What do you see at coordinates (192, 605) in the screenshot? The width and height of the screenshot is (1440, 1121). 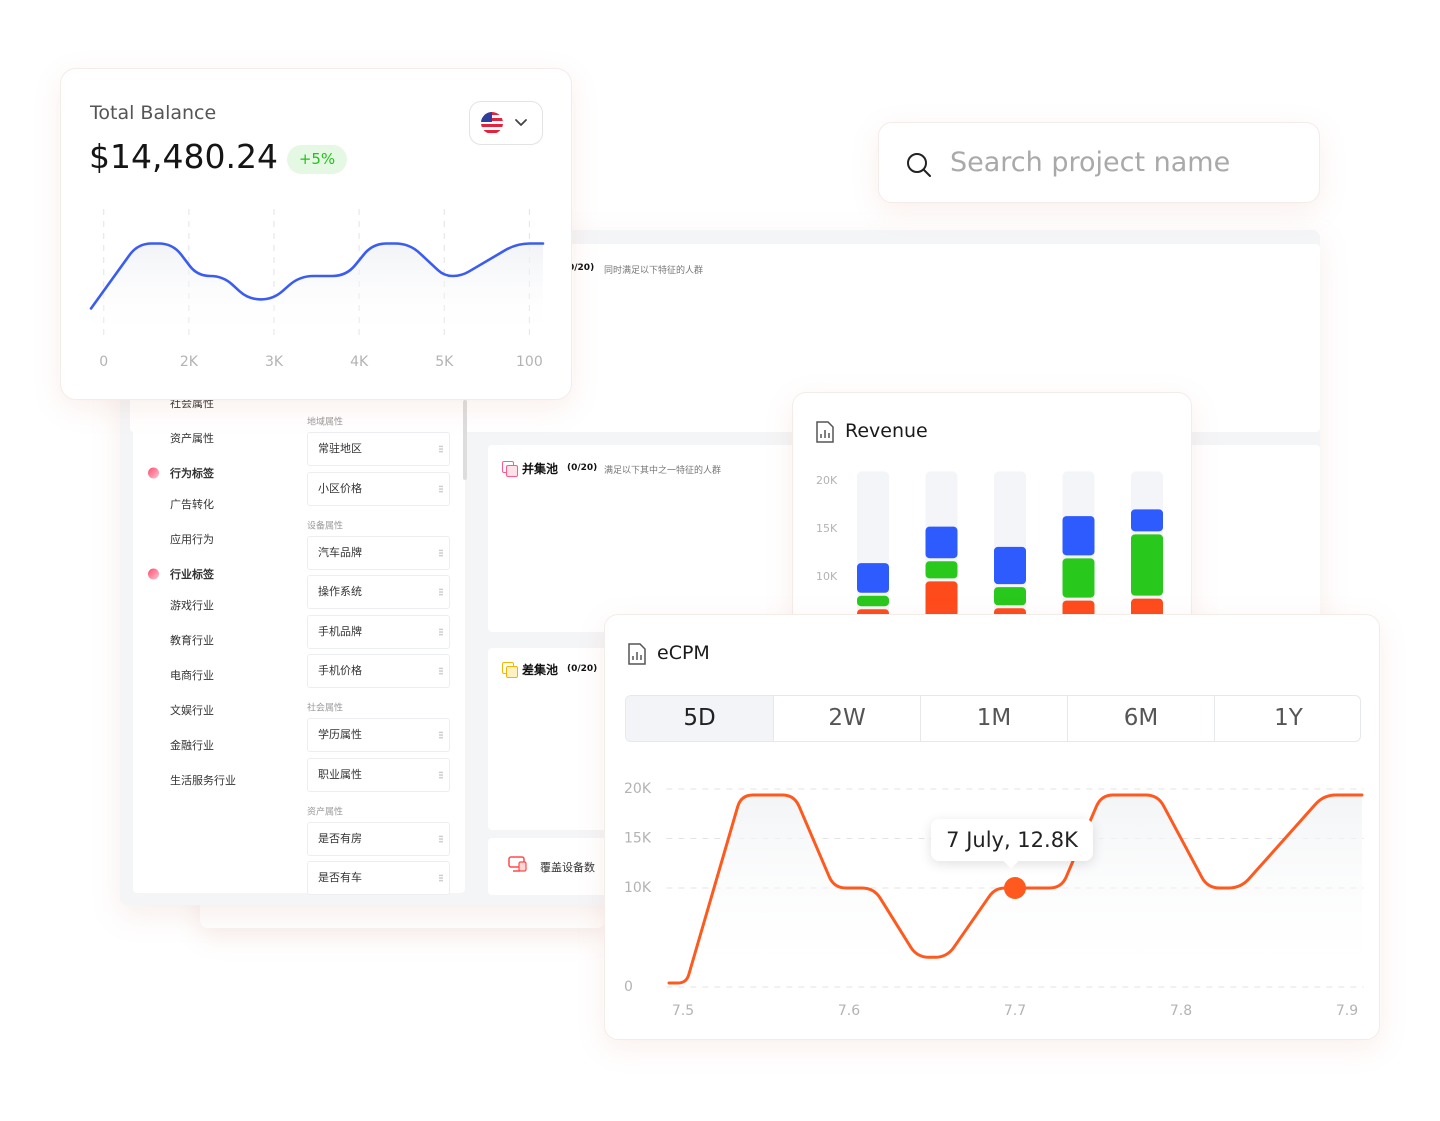 I see `sidebar-item: 游戏行业` at bounding box center [192, 605].